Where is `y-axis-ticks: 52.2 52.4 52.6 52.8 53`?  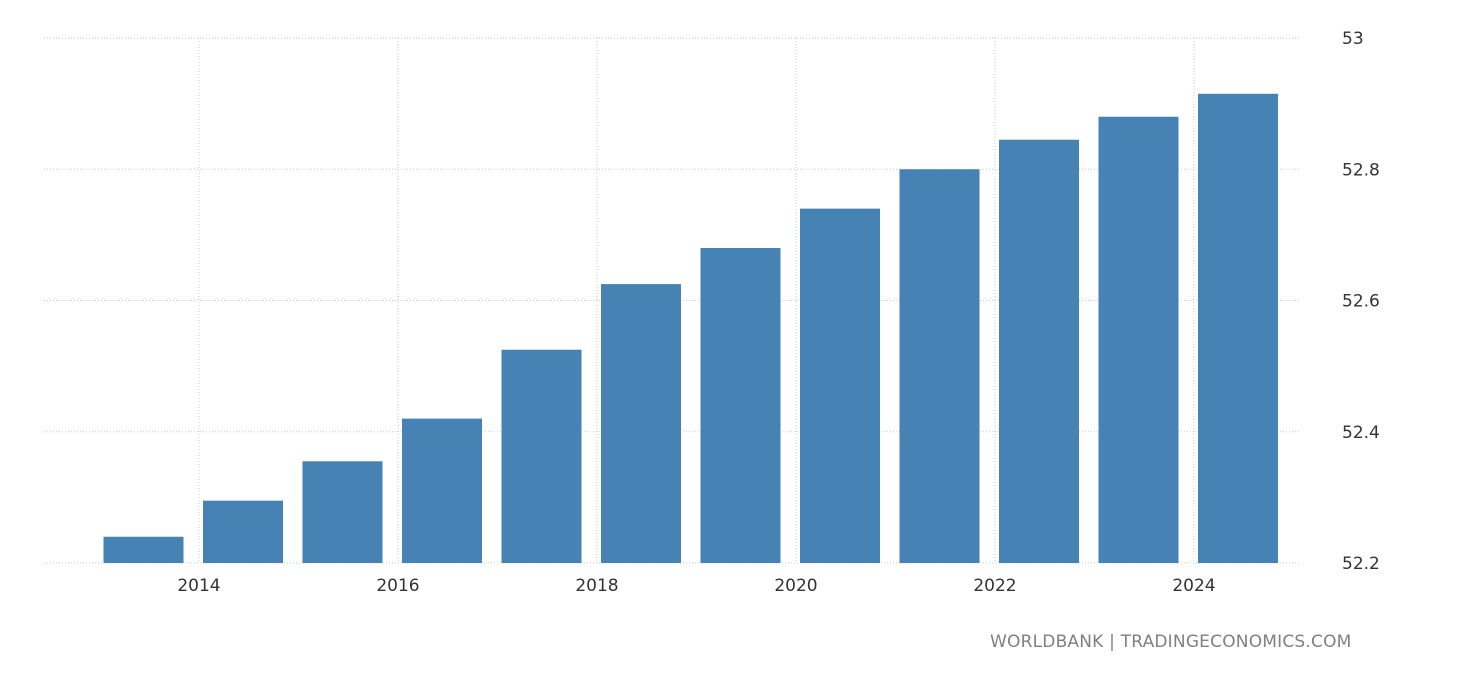
y-axis-ticks: 52.2 52.4 52.6 52.8 53 is located at coordinates (1361, 301).